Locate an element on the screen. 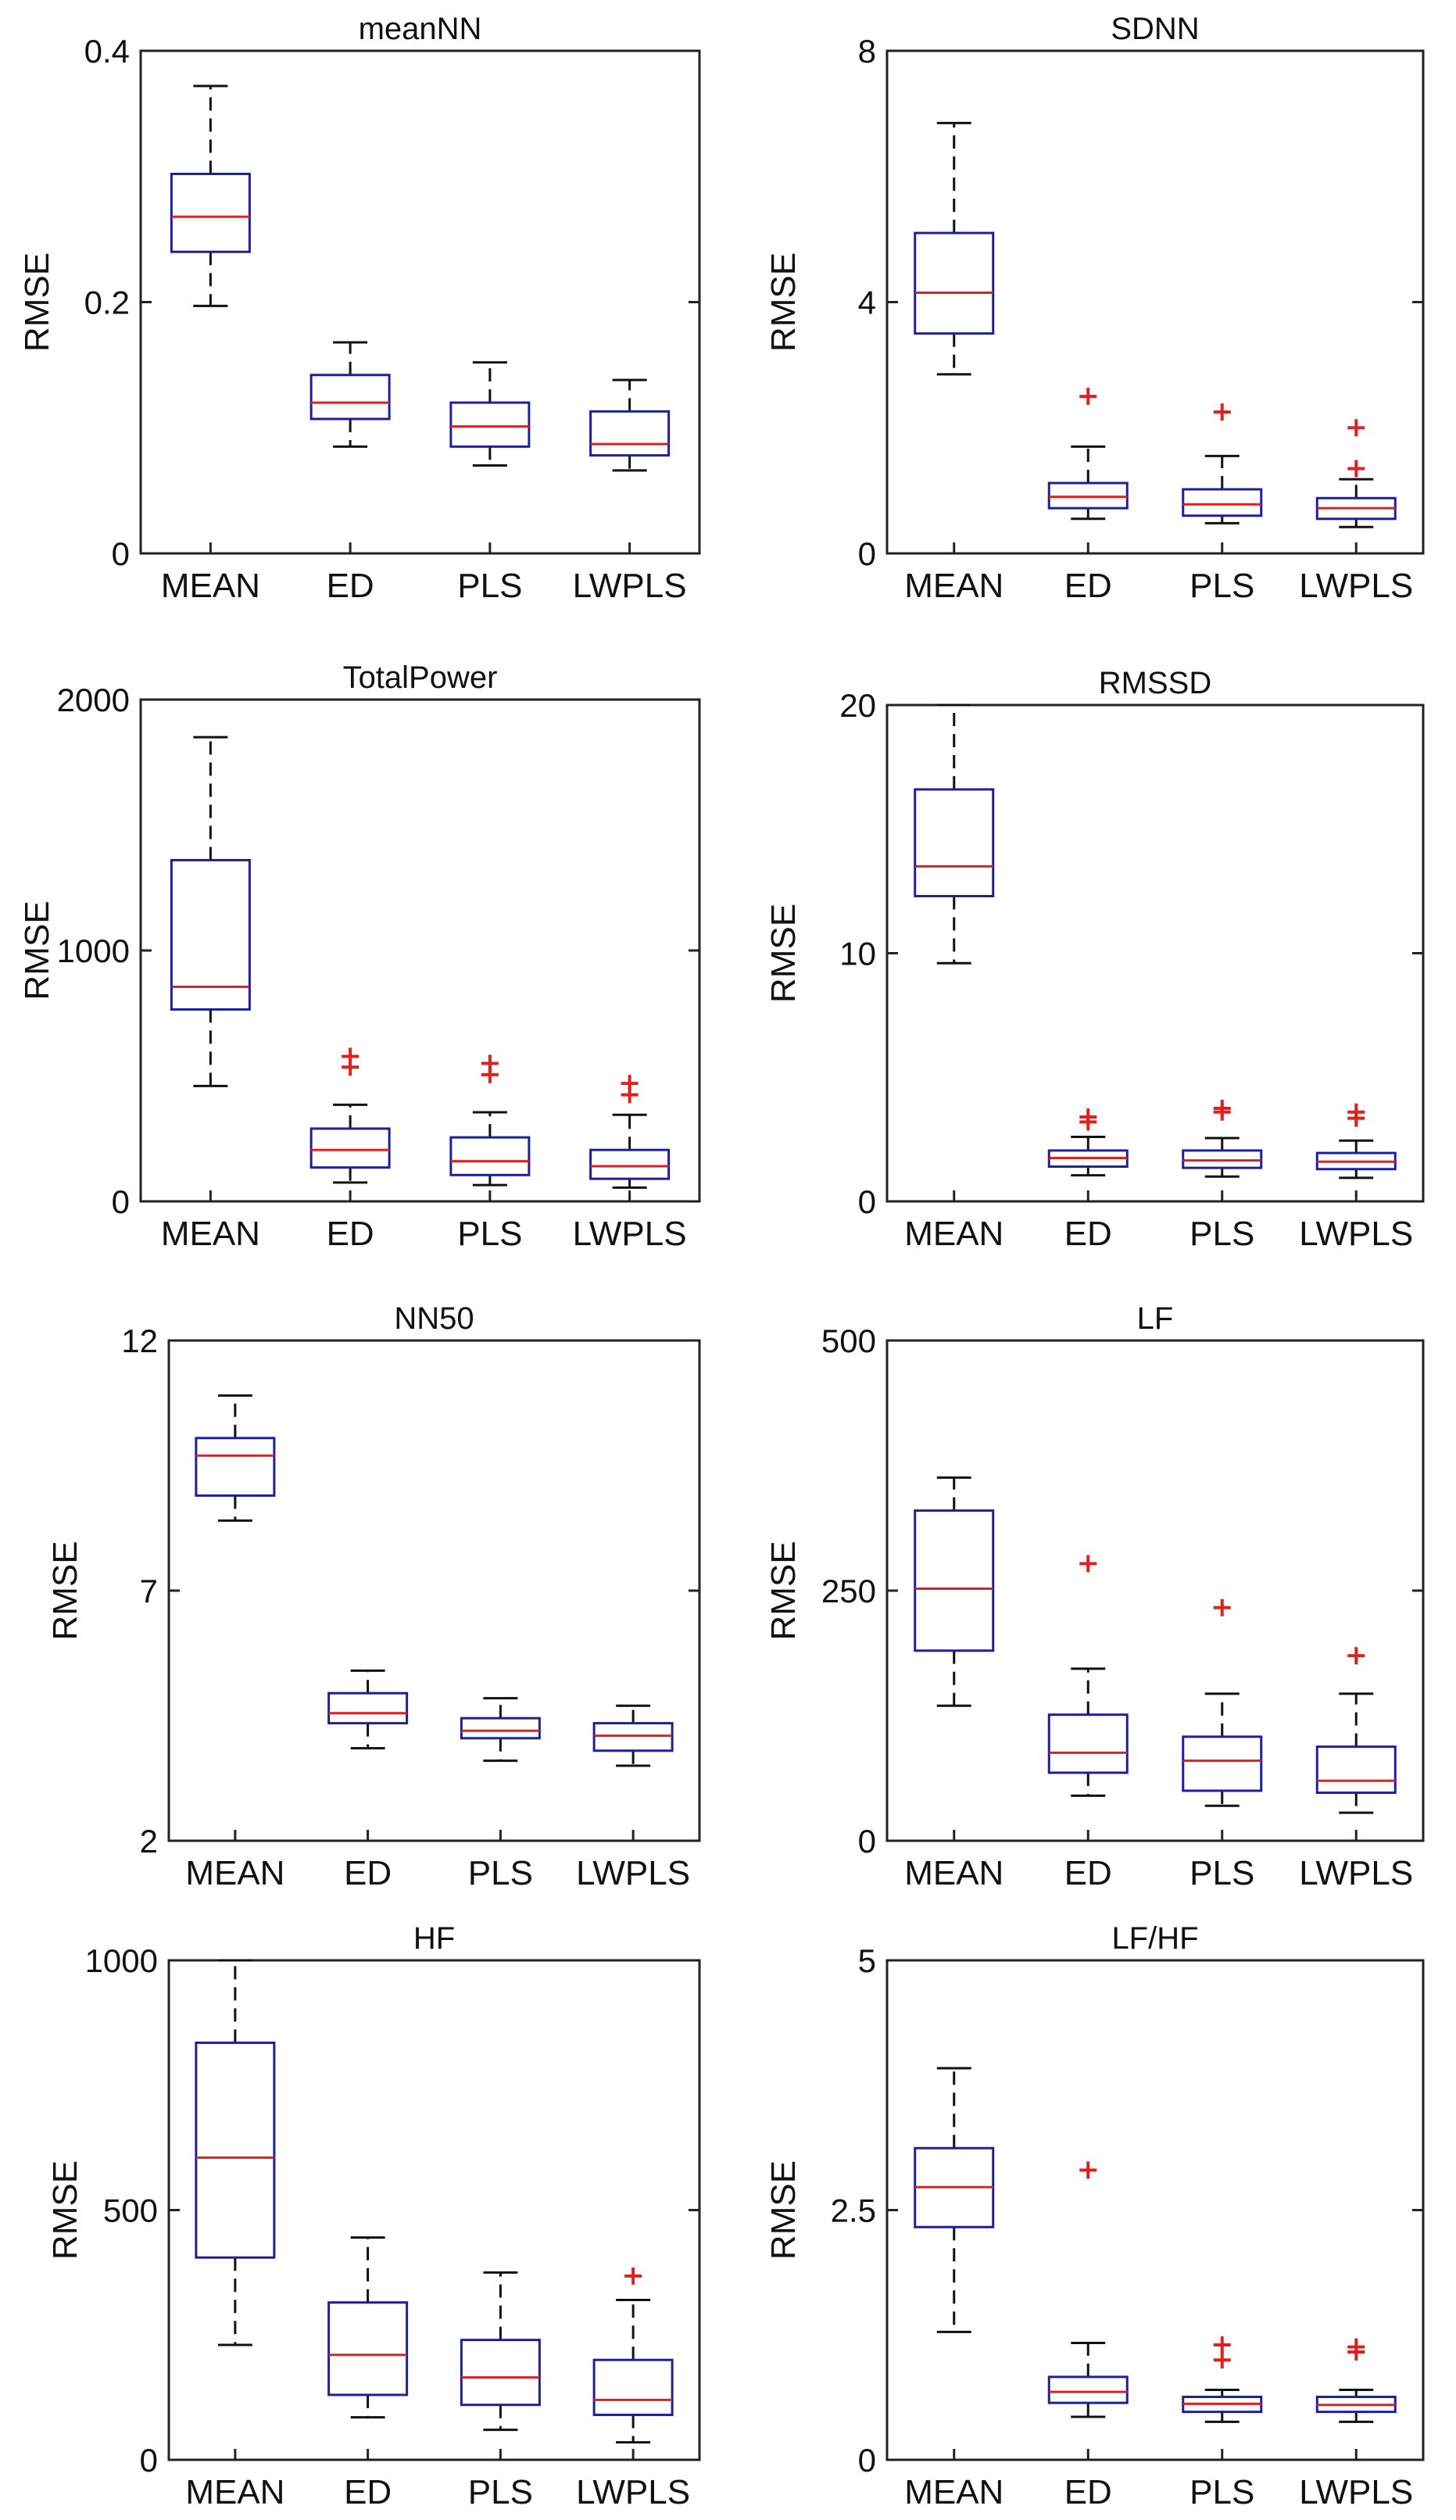  chart-title: TotalPower is located at coordinates (420, 677).